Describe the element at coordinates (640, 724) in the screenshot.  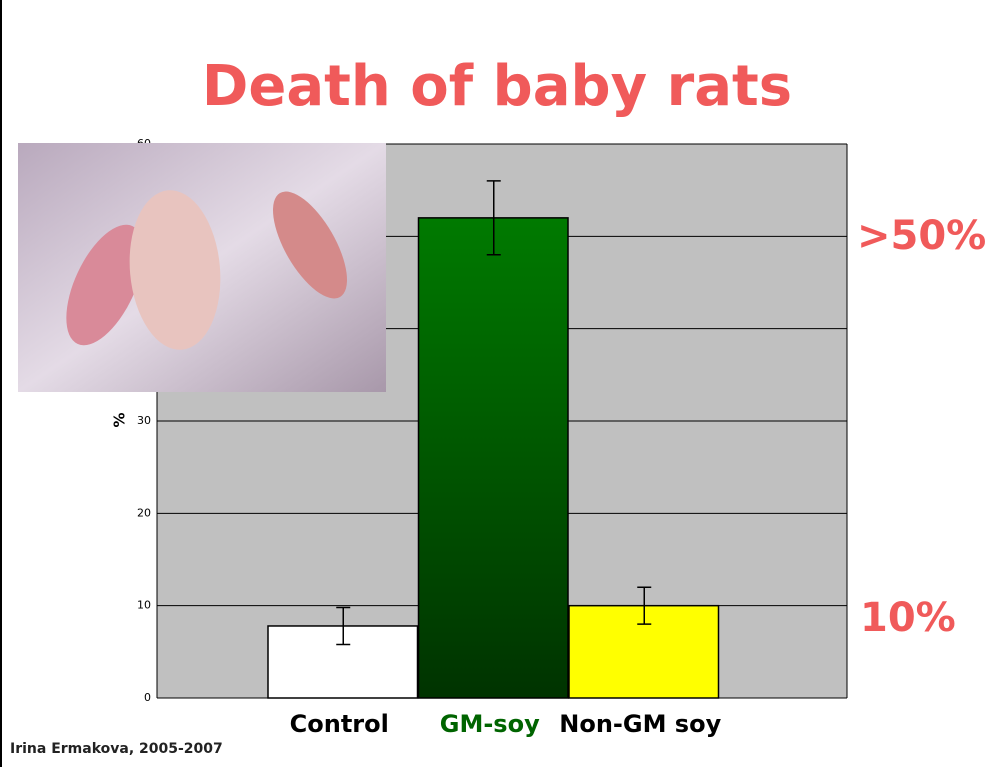
I see `x-tick-label: Non-GM soy` at that location.